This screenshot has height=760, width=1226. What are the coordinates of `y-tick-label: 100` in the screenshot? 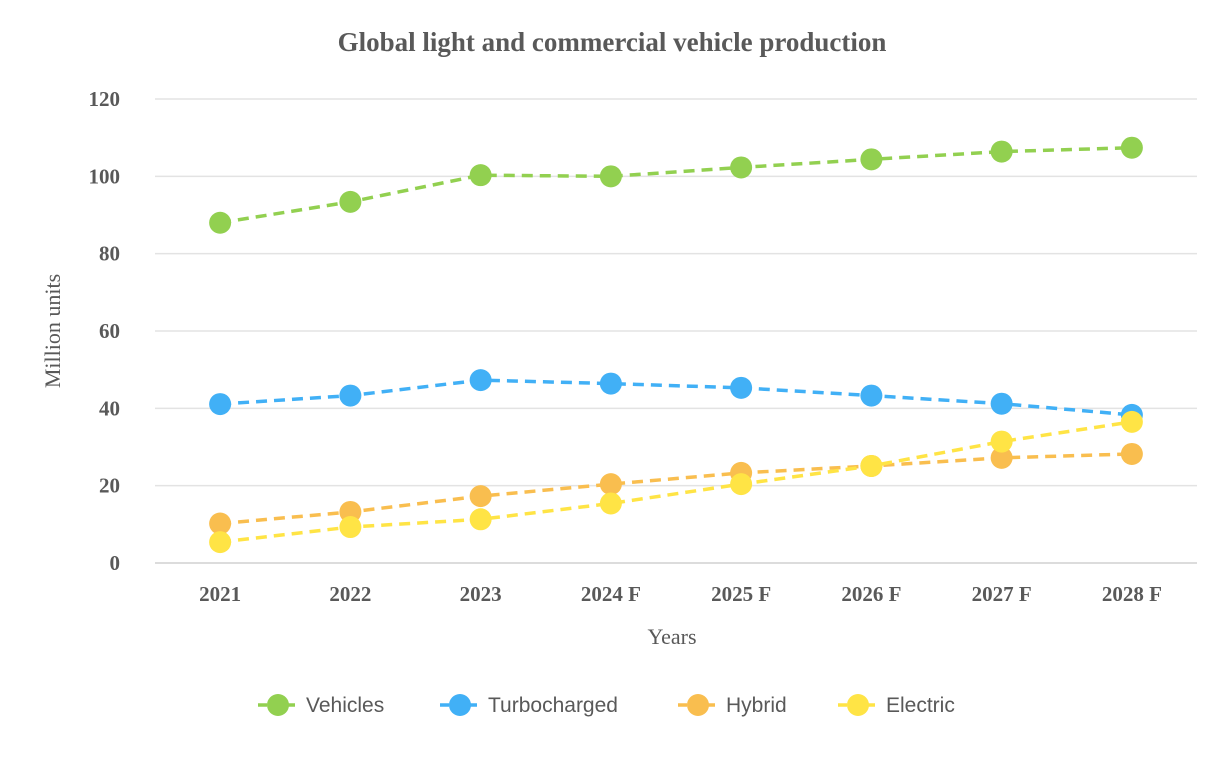 It's located at (105, 176).